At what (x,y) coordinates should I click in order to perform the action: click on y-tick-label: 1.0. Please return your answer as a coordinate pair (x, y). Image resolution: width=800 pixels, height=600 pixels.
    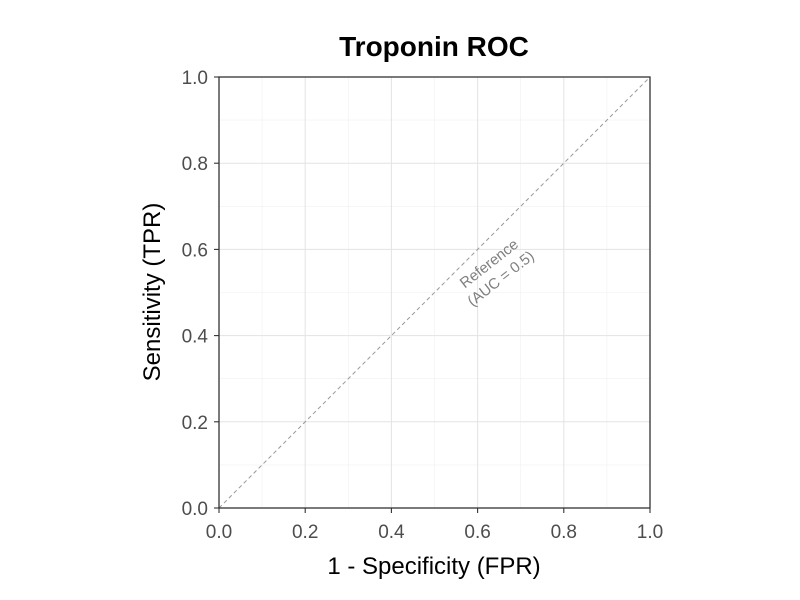
    Looking at the image, I should click on (195, 78).